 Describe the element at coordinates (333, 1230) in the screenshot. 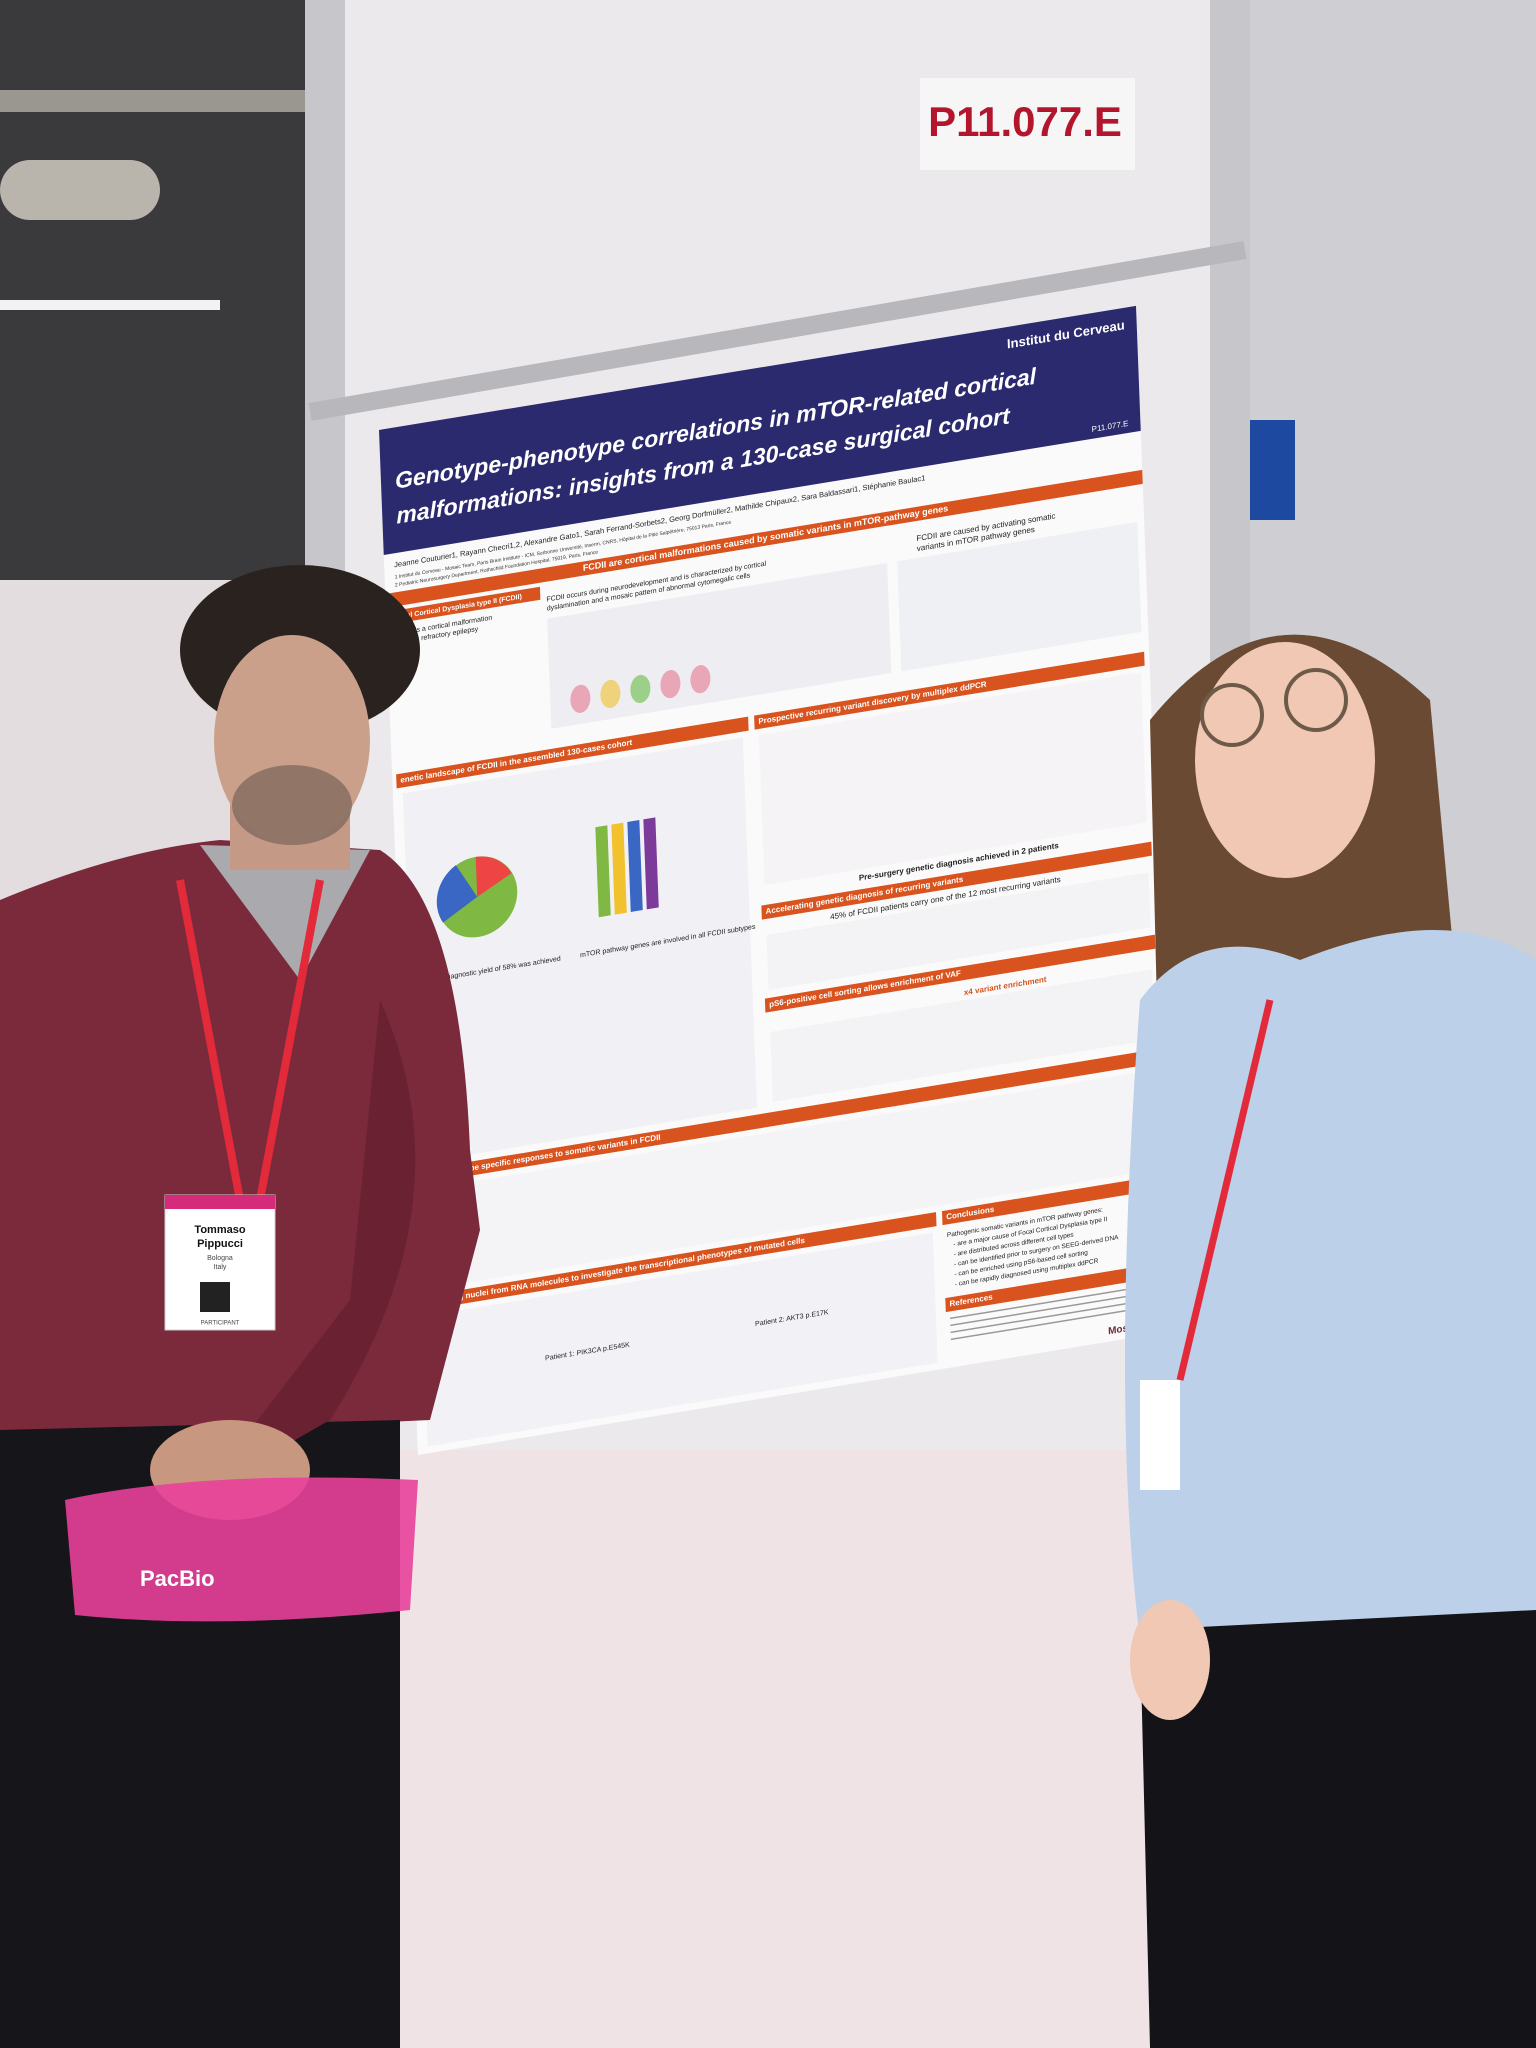

I see `arm` at that location.